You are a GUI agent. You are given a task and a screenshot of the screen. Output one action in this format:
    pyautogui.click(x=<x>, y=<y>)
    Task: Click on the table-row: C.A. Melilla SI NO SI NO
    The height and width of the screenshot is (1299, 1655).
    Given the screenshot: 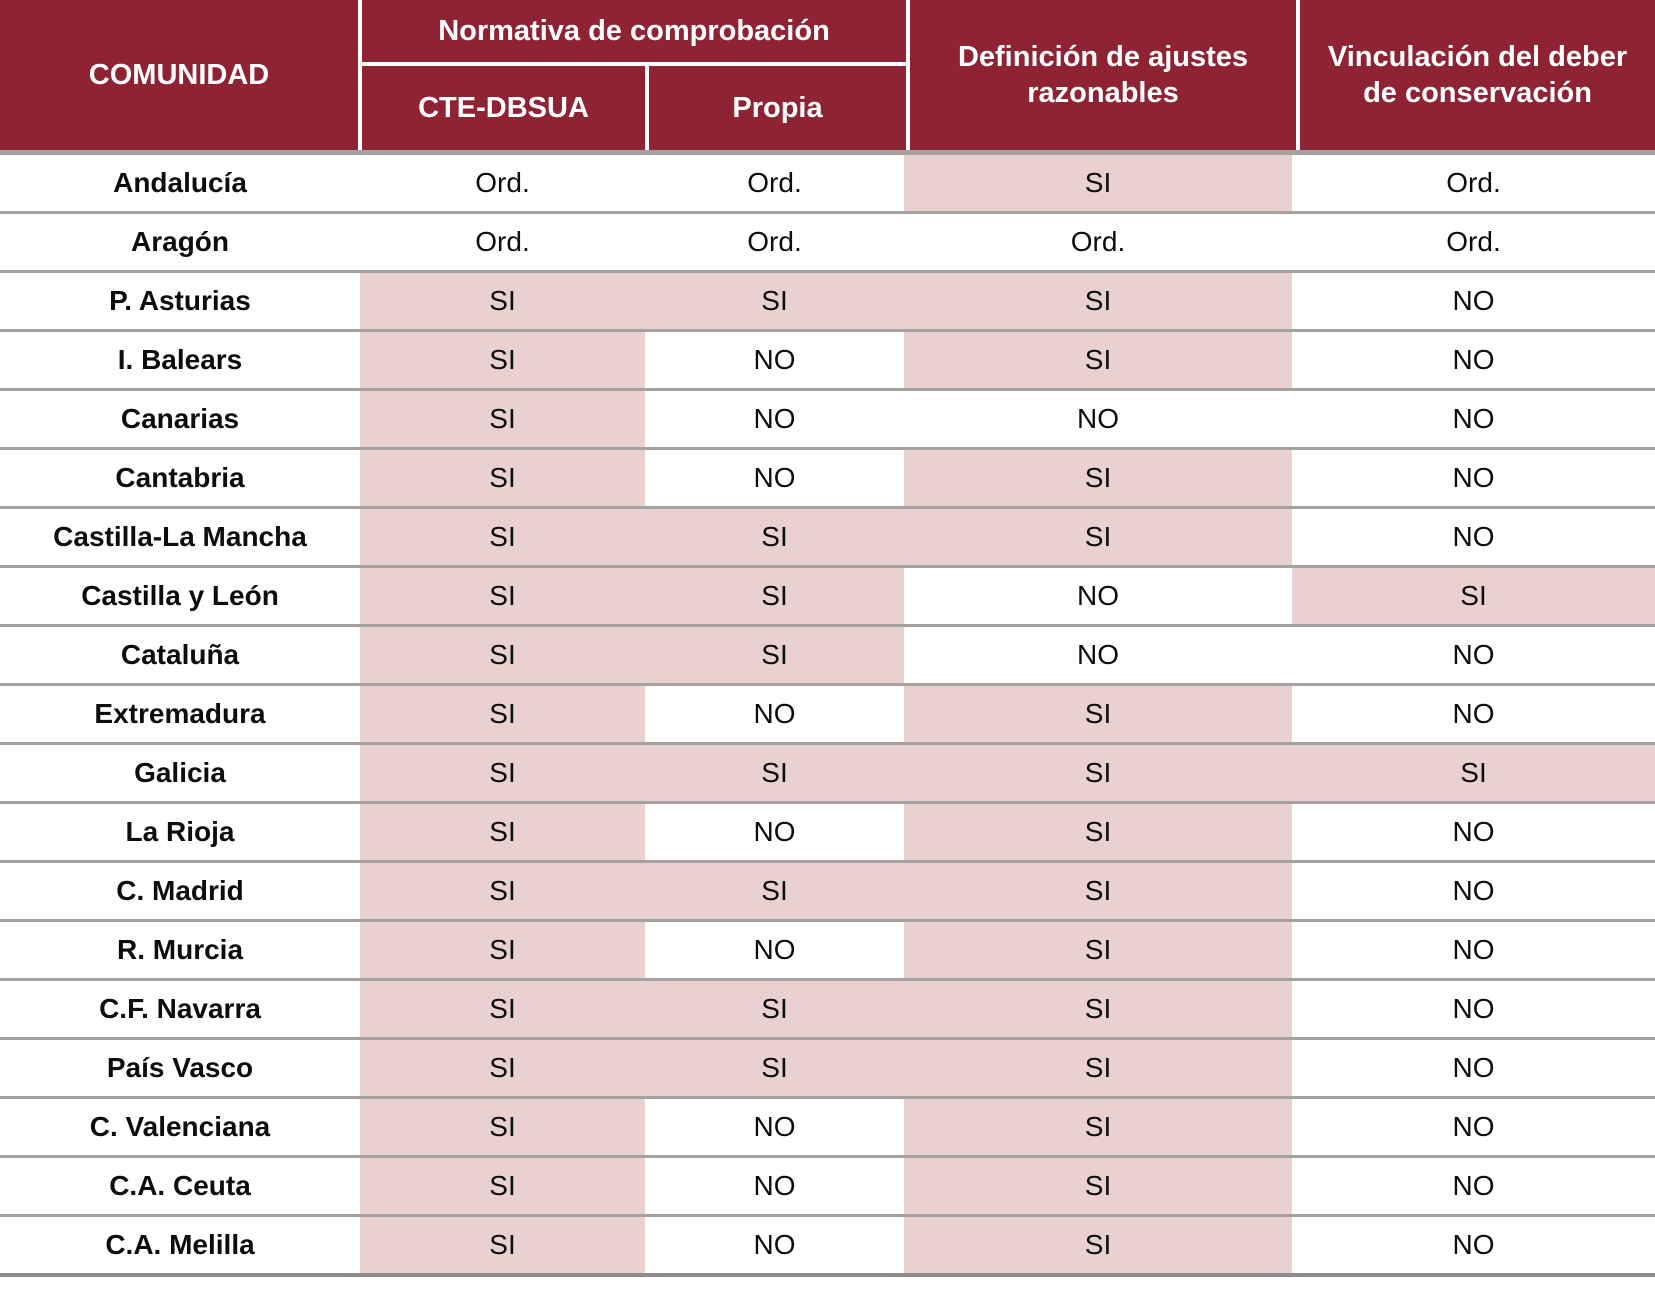 What is the action you would take?
    pyautogui.click(x=827, y=1247)
    